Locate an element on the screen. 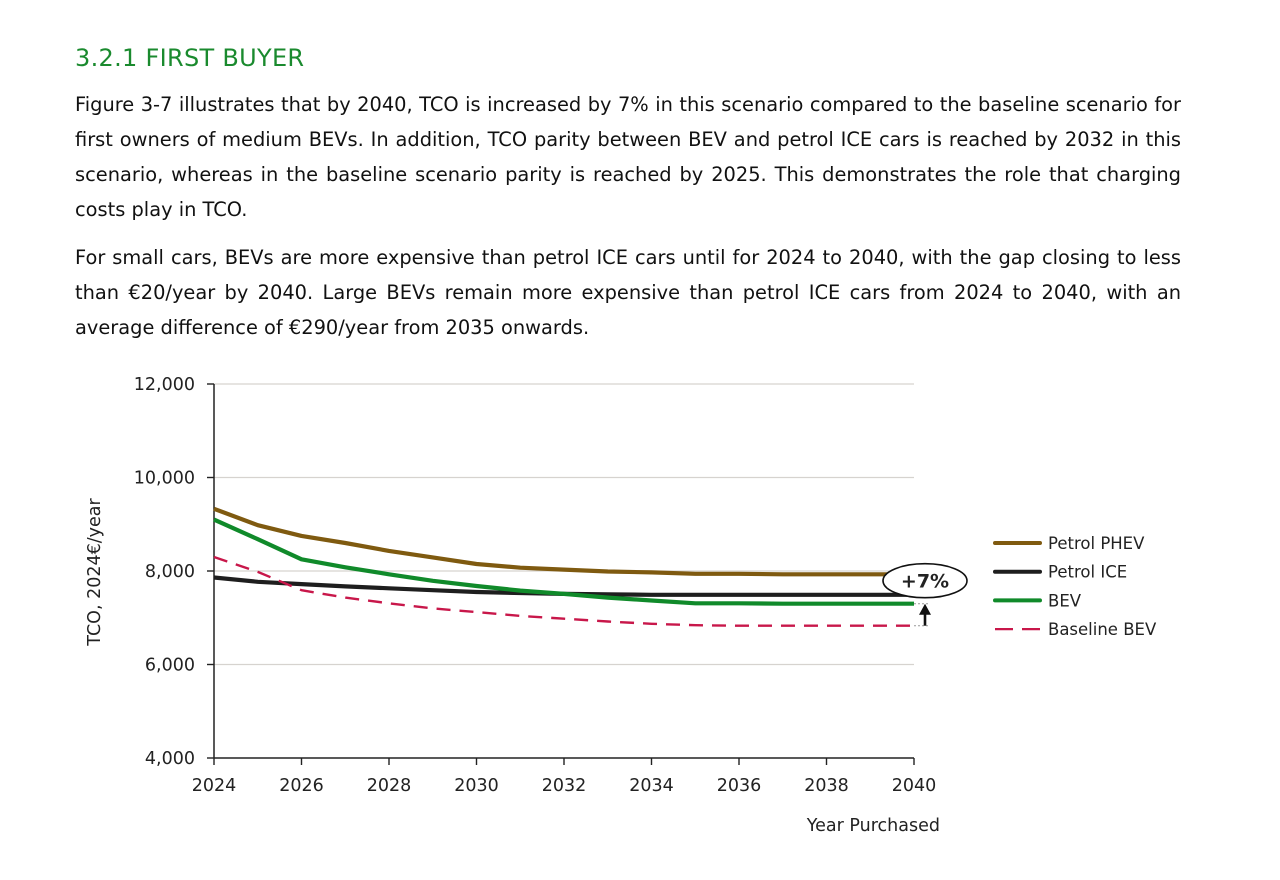 The image size is (1280, 880). y-tick-label: 12,000 is located at coordinates (164, 385).